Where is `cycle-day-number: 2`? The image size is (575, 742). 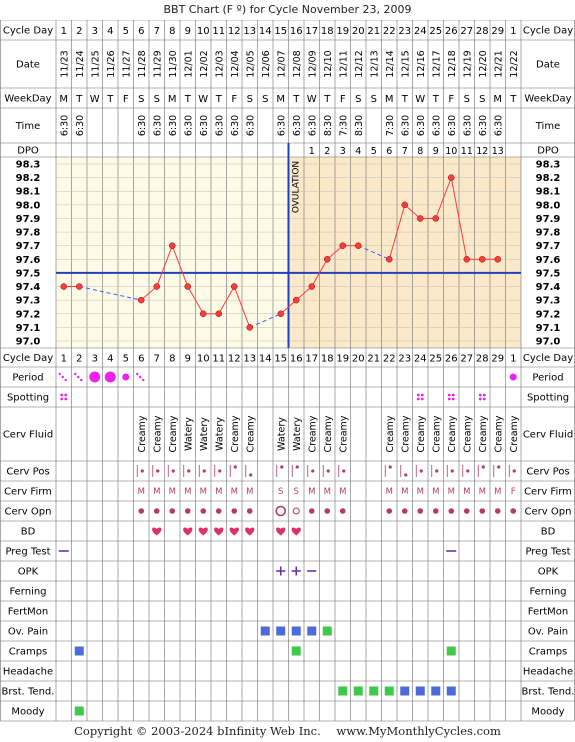
cycle-day-number: 2 is located at coordinates (79, 31).